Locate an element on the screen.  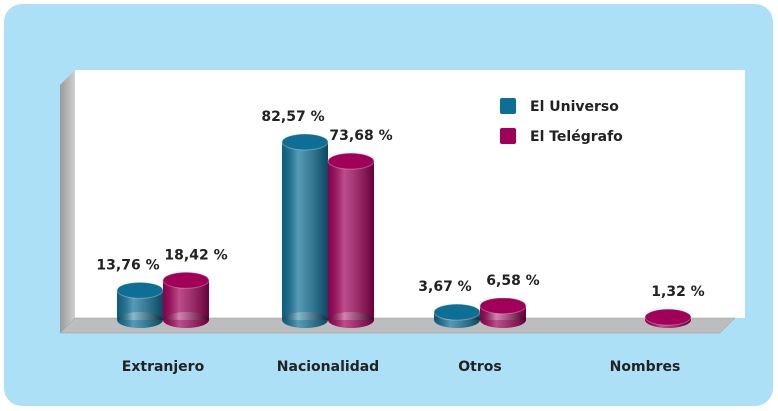
x-tick-label: Nacionalidad is located at coordinates (328, 367).